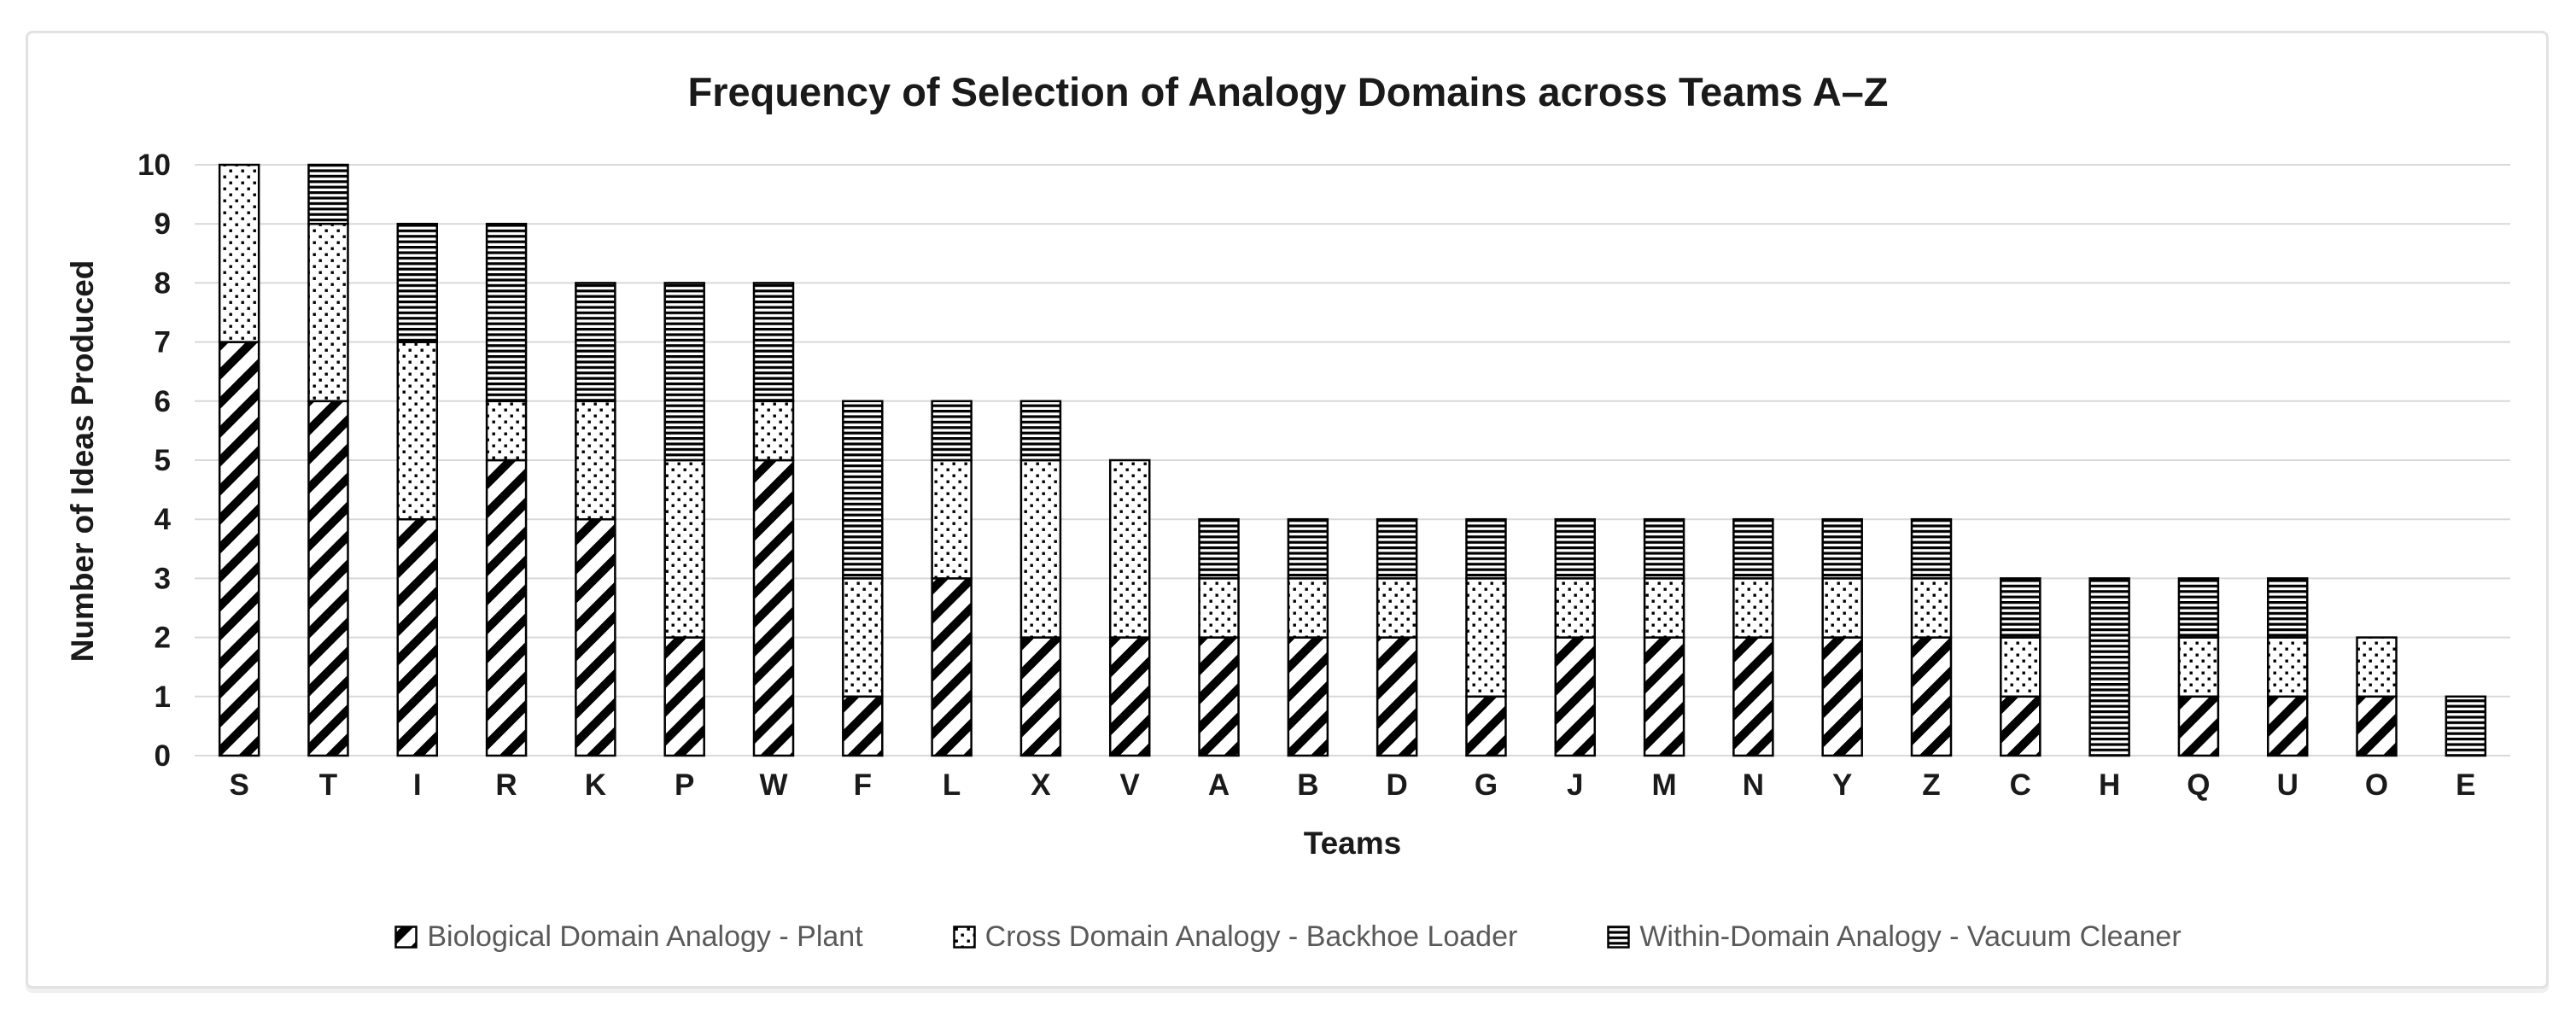 This screenshot has width=2576, height=1022. Describe the element at coordinates (1753, 608) in the screenshot. I see `bar-segment-N-dots` at that location.